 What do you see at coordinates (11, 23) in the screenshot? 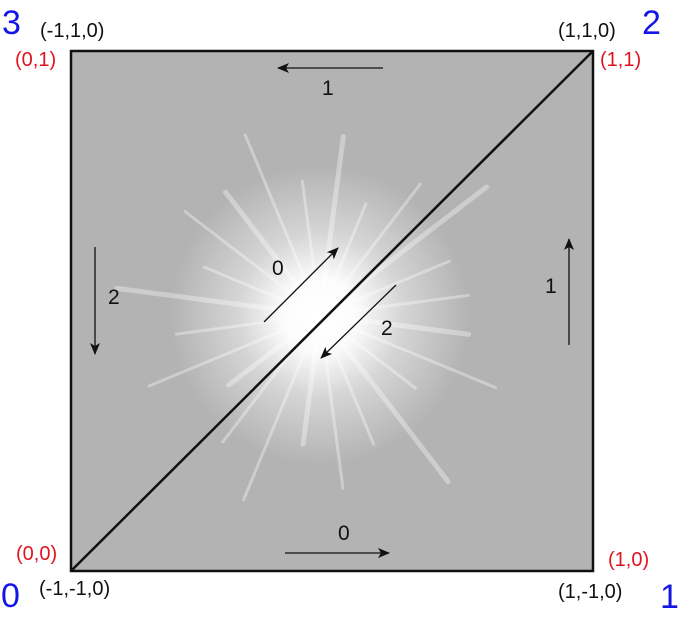
I see `vertex-index-3: 3` at bounding box center [11, 23].